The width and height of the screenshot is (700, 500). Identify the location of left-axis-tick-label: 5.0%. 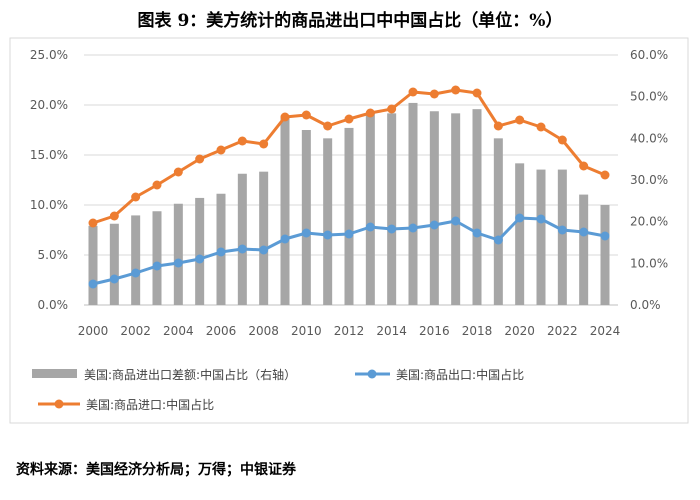
(53, 255).